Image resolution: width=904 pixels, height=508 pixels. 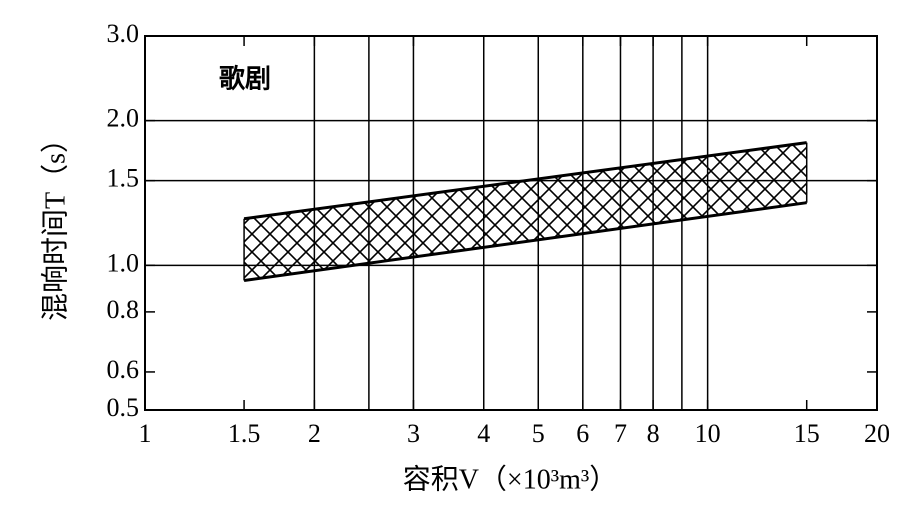 I want to click on x-tick-label: 8, so click(x=653, y=433).